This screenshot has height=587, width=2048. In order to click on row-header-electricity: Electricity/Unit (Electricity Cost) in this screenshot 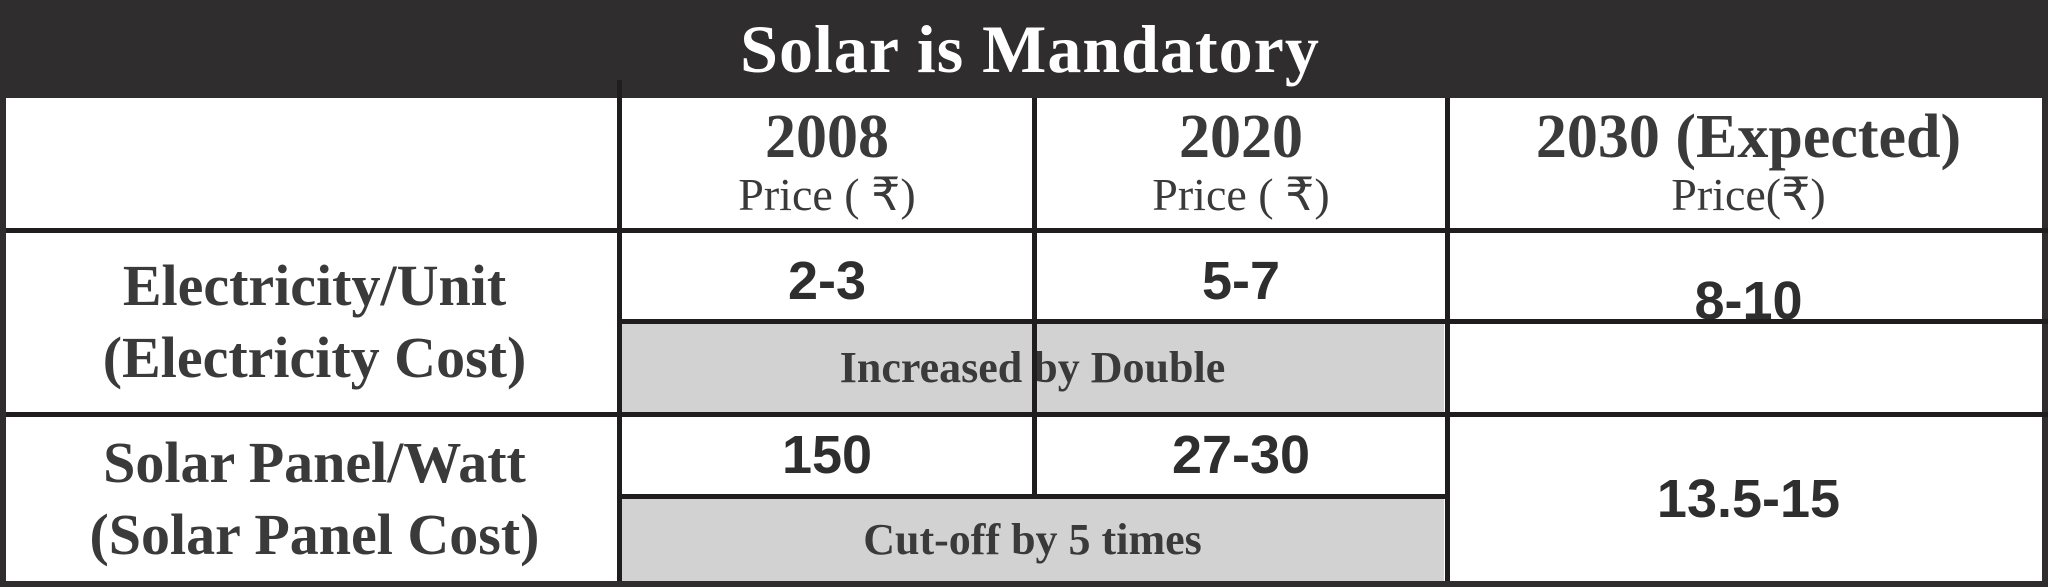, I will do `click(314, 322)`.